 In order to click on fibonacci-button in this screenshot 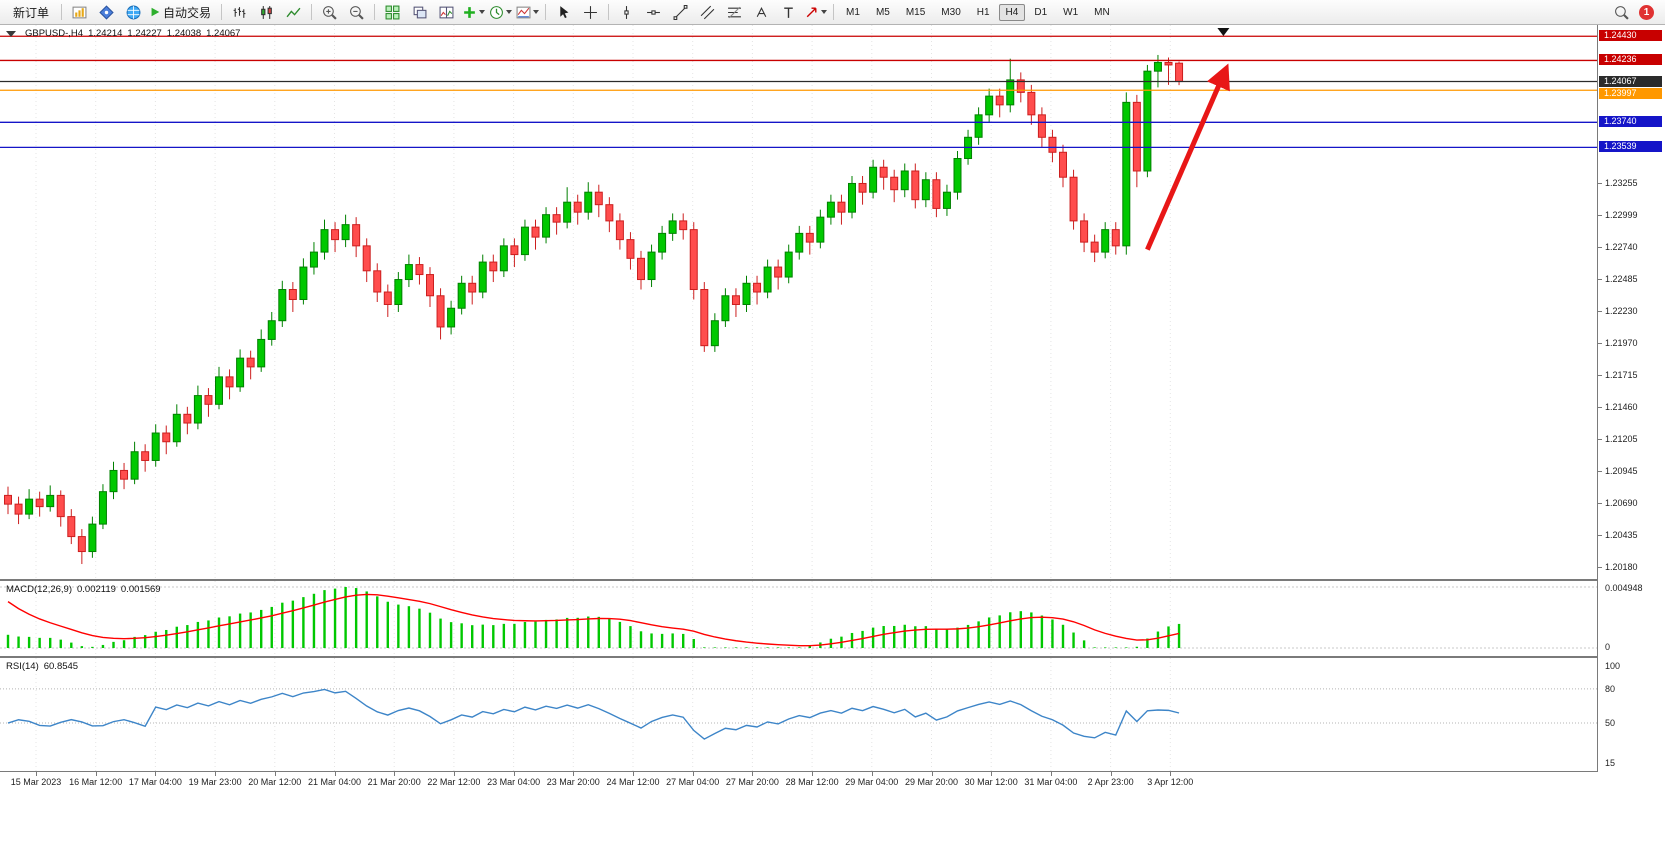, I will do `click(734, 12)`.